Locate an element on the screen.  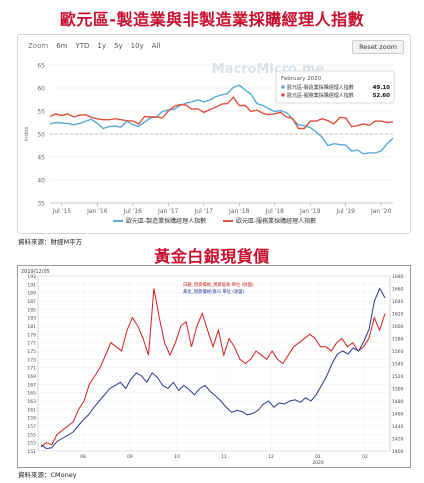
x-tick-label: Jan '20 is located at coordinates (381, 211).